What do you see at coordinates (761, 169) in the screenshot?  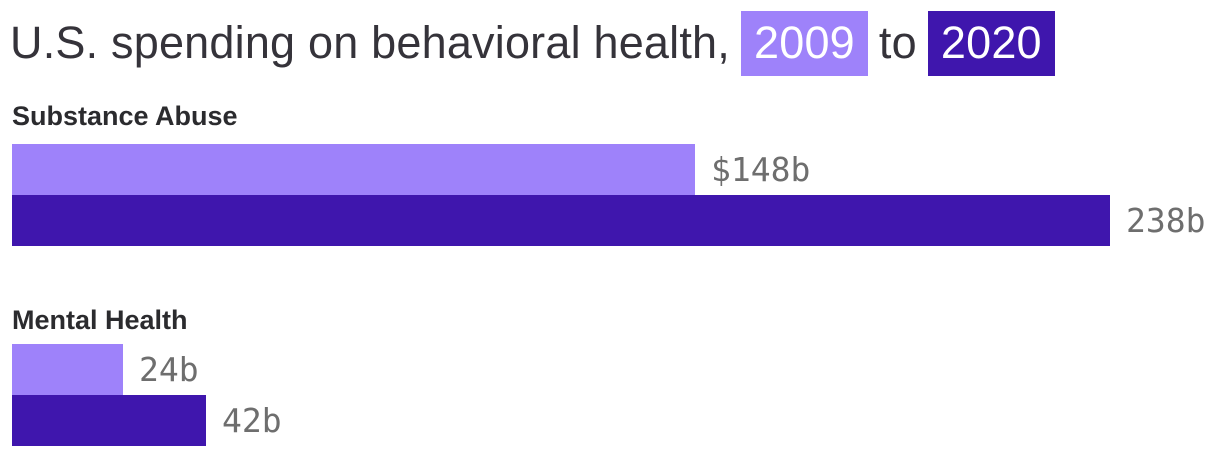 I see `value-label-substance-abuse-2009: $148b` at bounding box center [761, 169].